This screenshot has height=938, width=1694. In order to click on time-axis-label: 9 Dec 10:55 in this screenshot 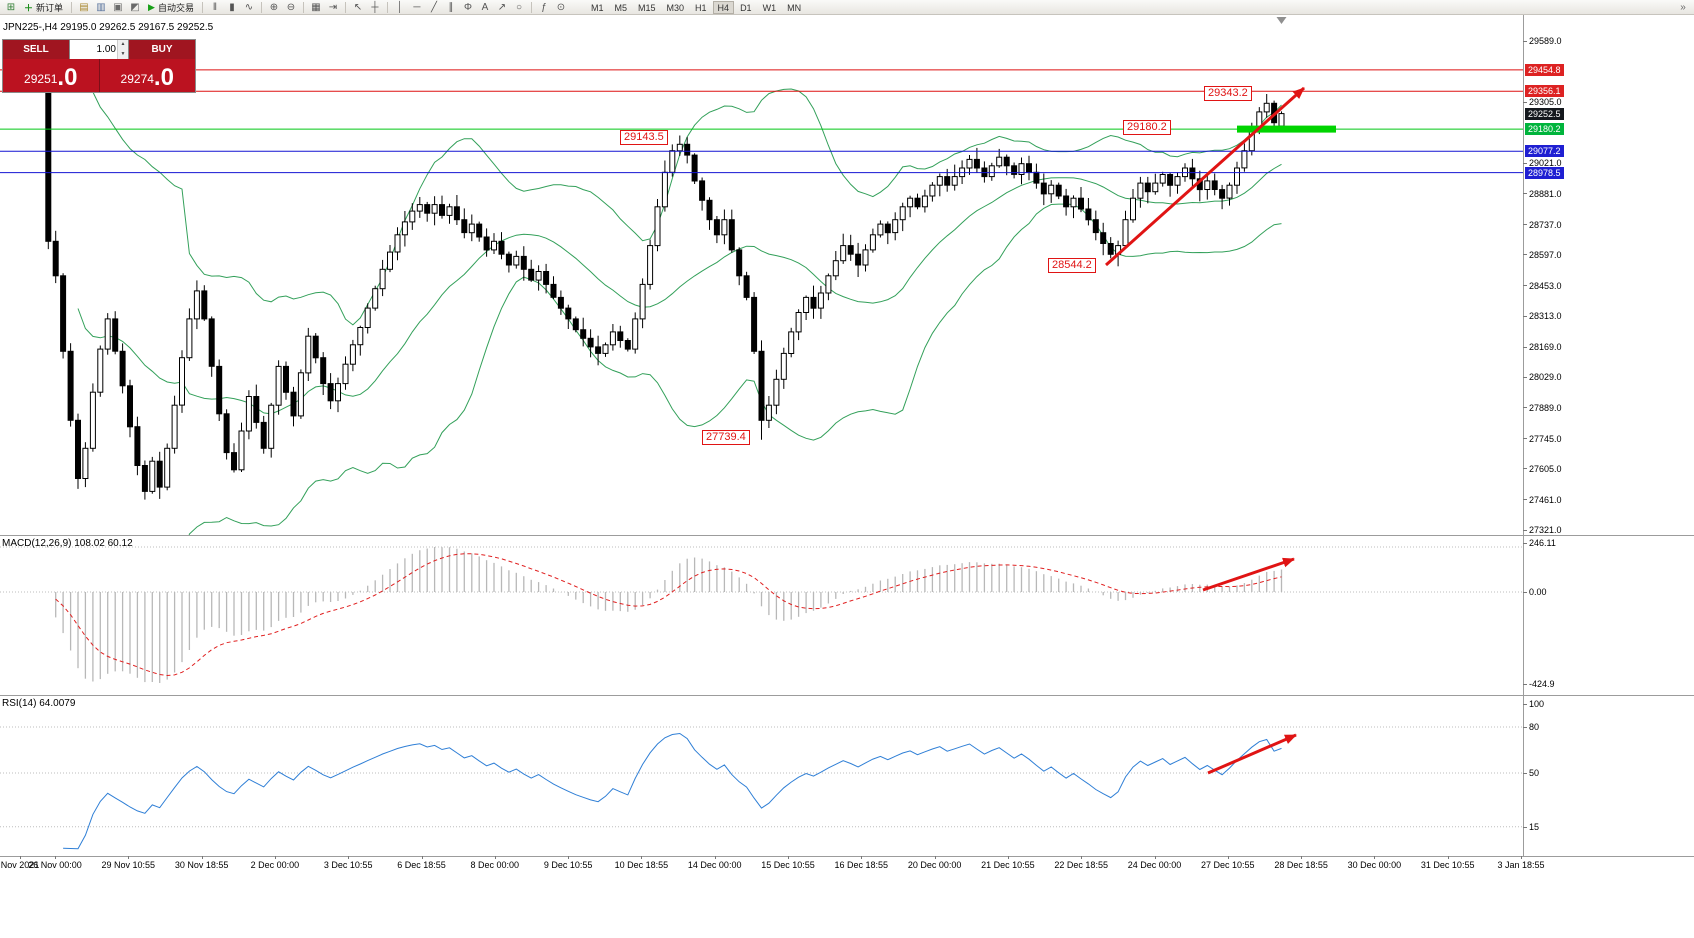, I will do `click(568, 865)`.